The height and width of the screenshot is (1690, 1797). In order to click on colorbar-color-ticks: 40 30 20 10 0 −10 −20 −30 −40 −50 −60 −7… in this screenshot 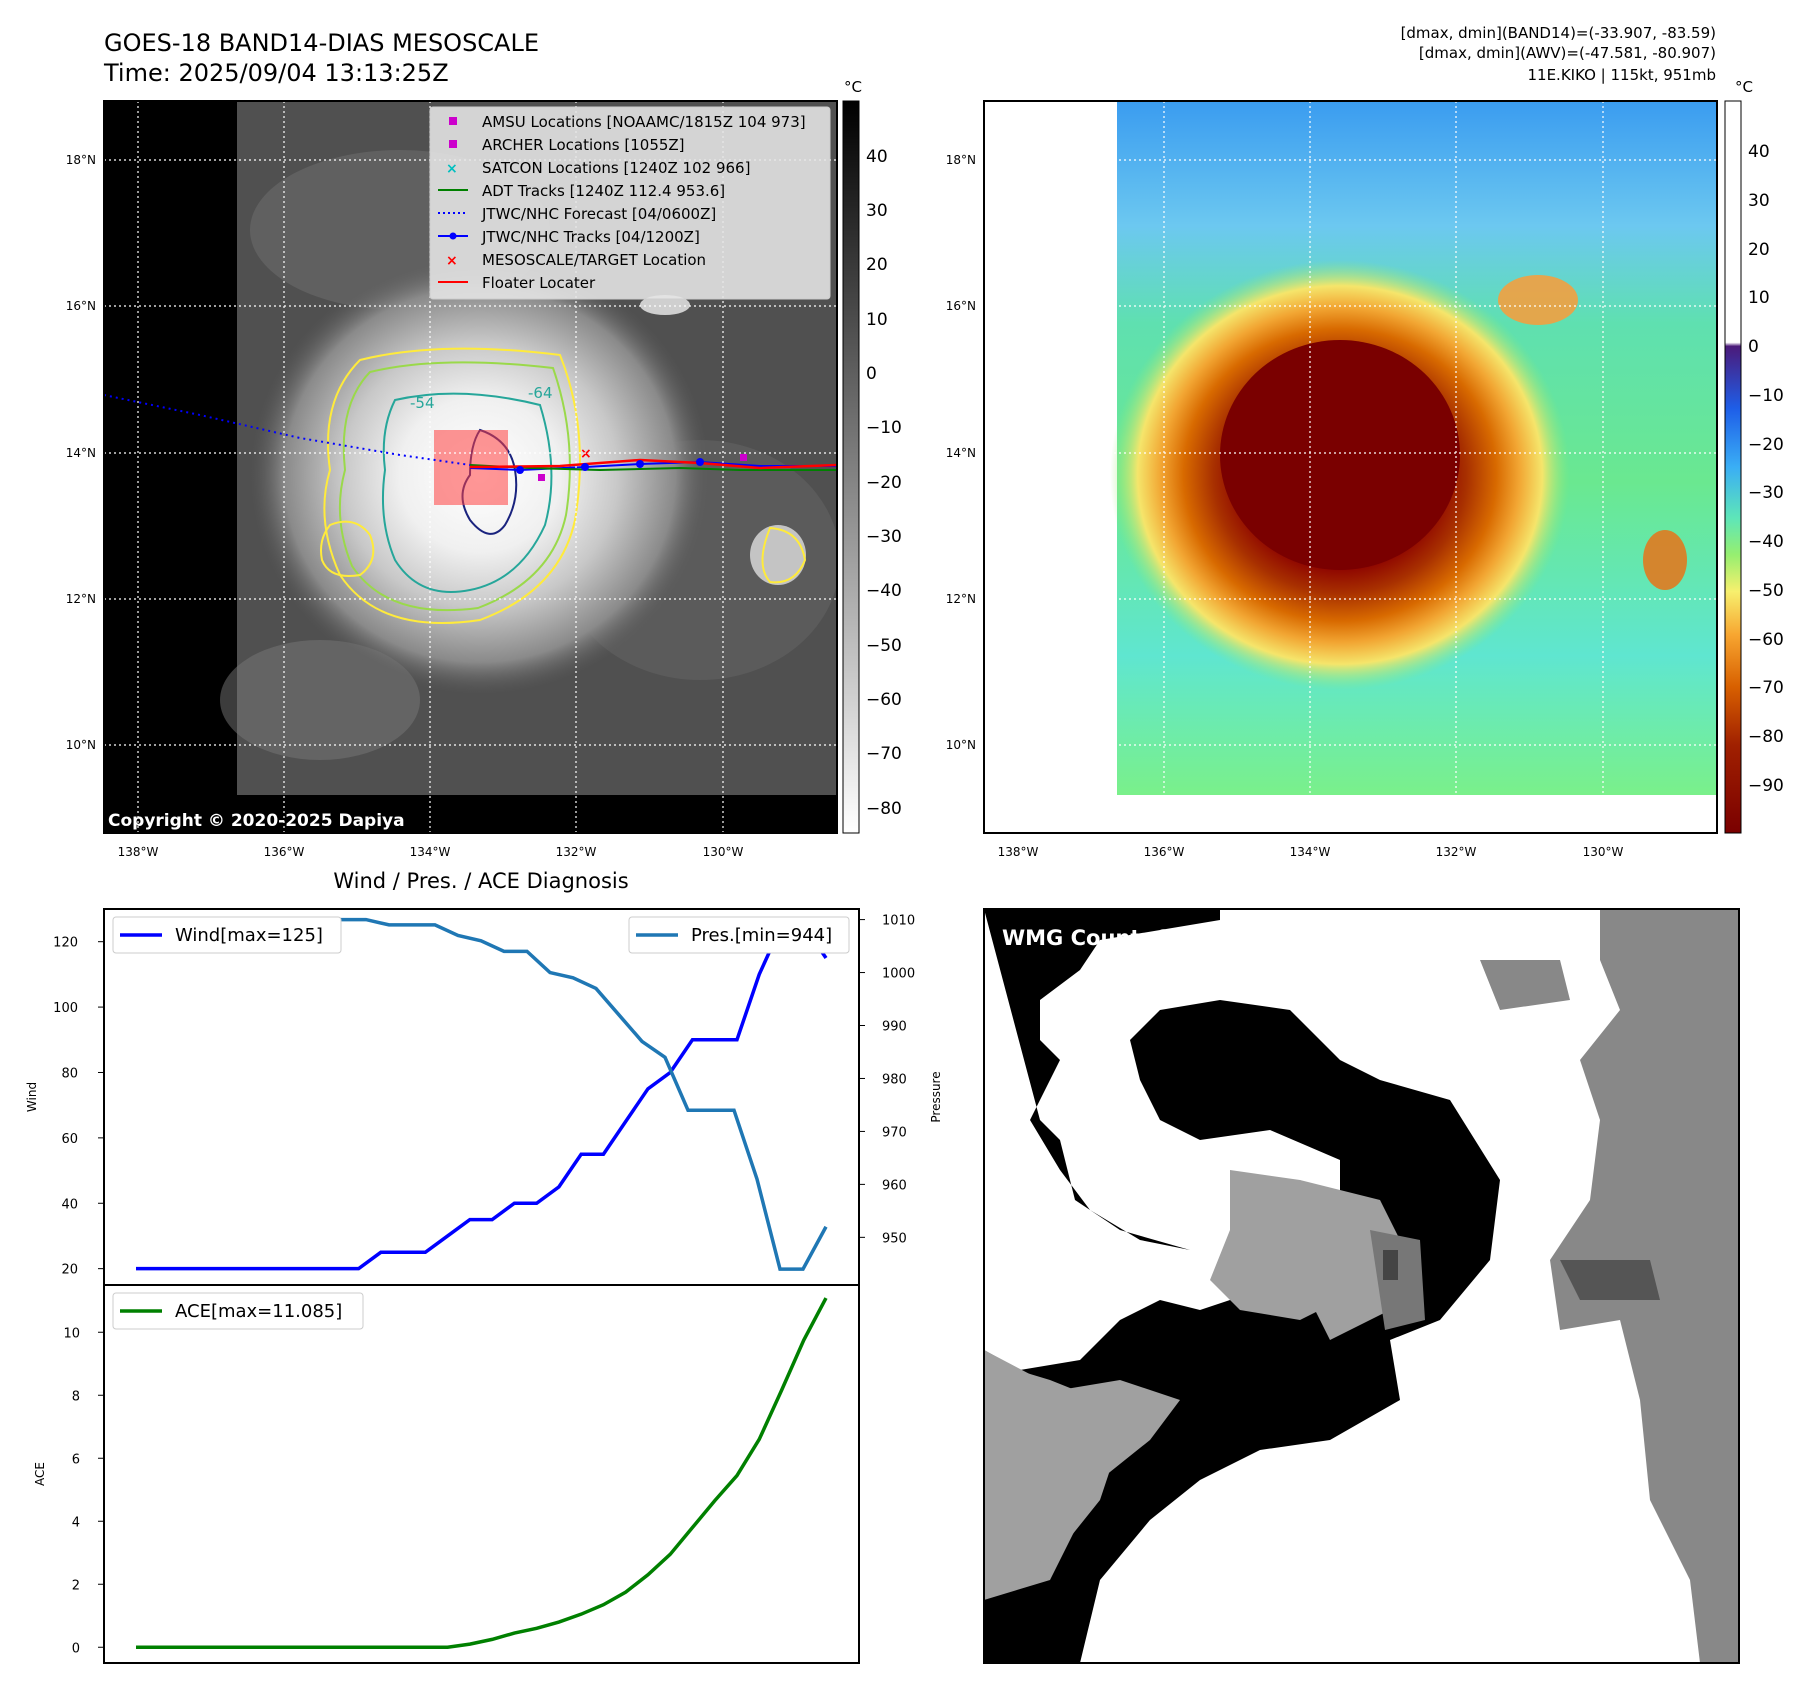, I will do `click(1766, 469)`.